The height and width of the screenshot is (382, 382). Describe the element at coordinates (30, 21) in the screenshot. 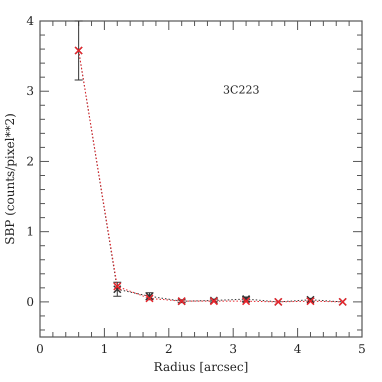

I see `y-tick-label: 4` at that location.